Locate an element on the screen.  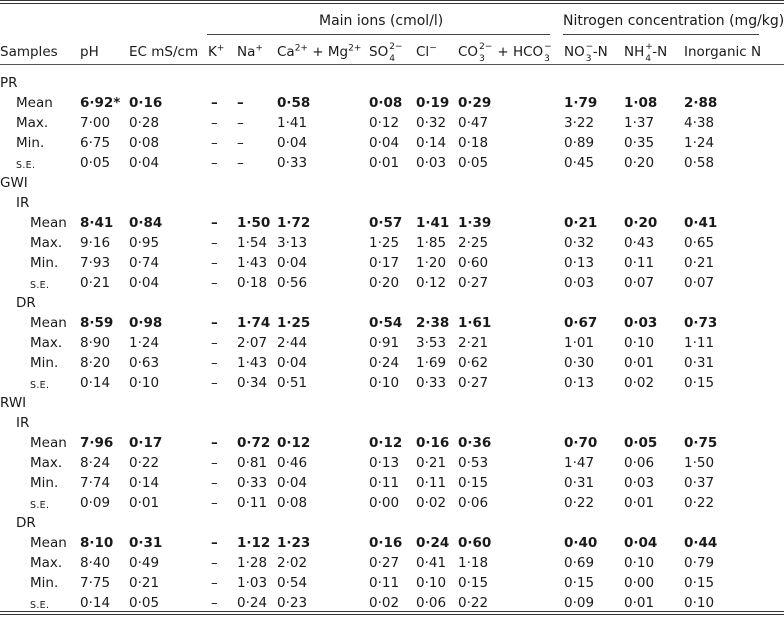
table-cell: 1·61 is located at coordinates (475, 323).